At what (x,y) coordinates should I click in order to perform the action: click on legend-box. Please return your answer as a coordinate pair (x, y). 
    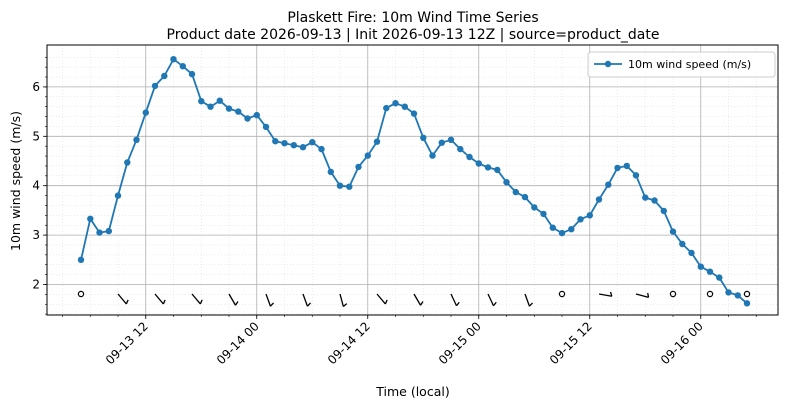
    Looking at the image, I should click on (681, 64).